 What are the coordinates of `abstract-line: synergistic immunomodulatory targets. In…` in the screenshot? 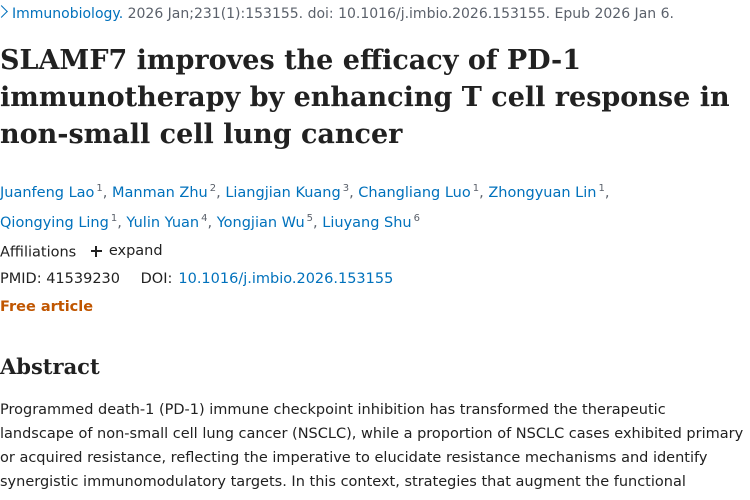 It's located at (343, 482).